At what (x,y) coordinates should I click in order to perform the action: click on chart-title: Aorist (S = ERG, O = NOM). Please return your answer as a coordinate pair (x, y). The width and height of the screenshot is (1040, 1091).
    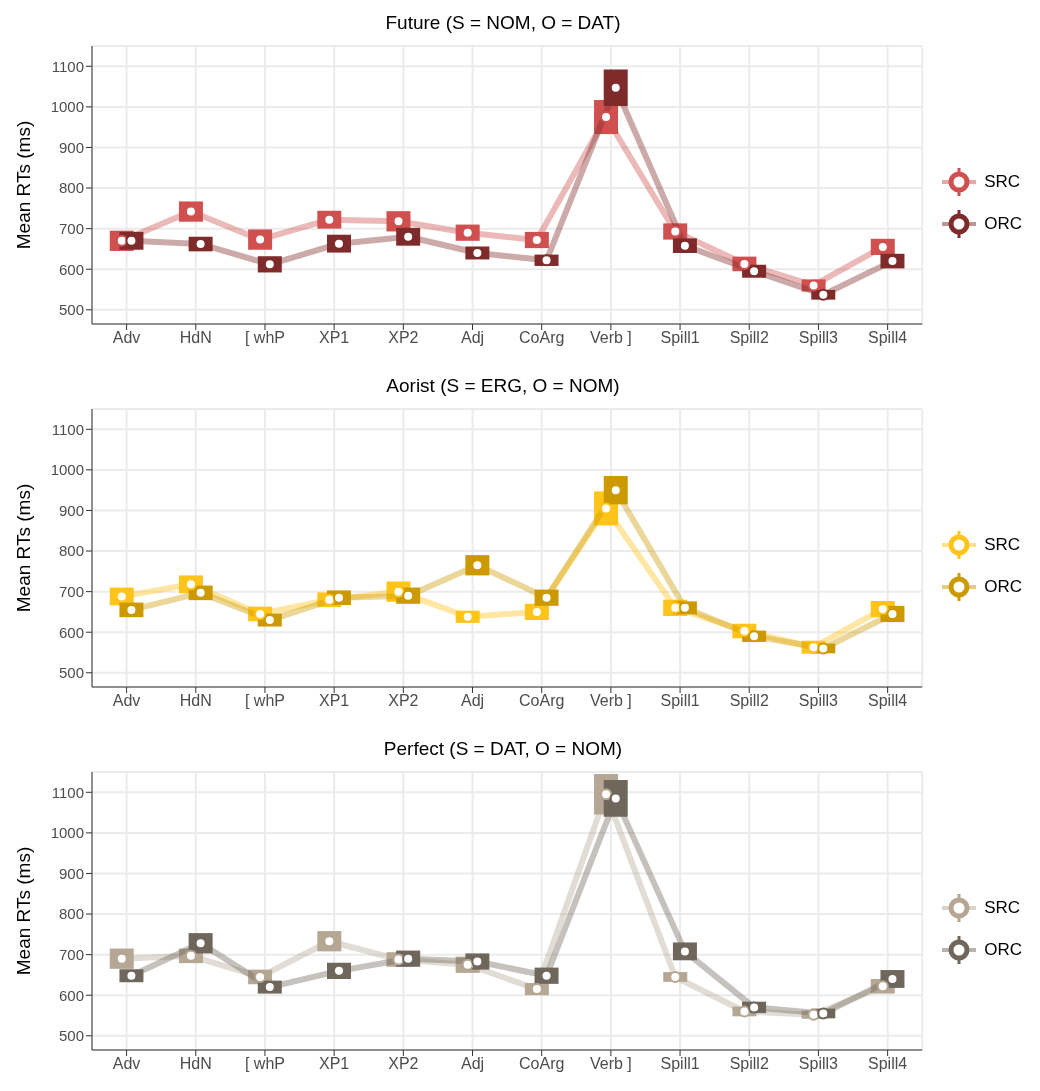
    Looking at the image, I should click on (503, 386).